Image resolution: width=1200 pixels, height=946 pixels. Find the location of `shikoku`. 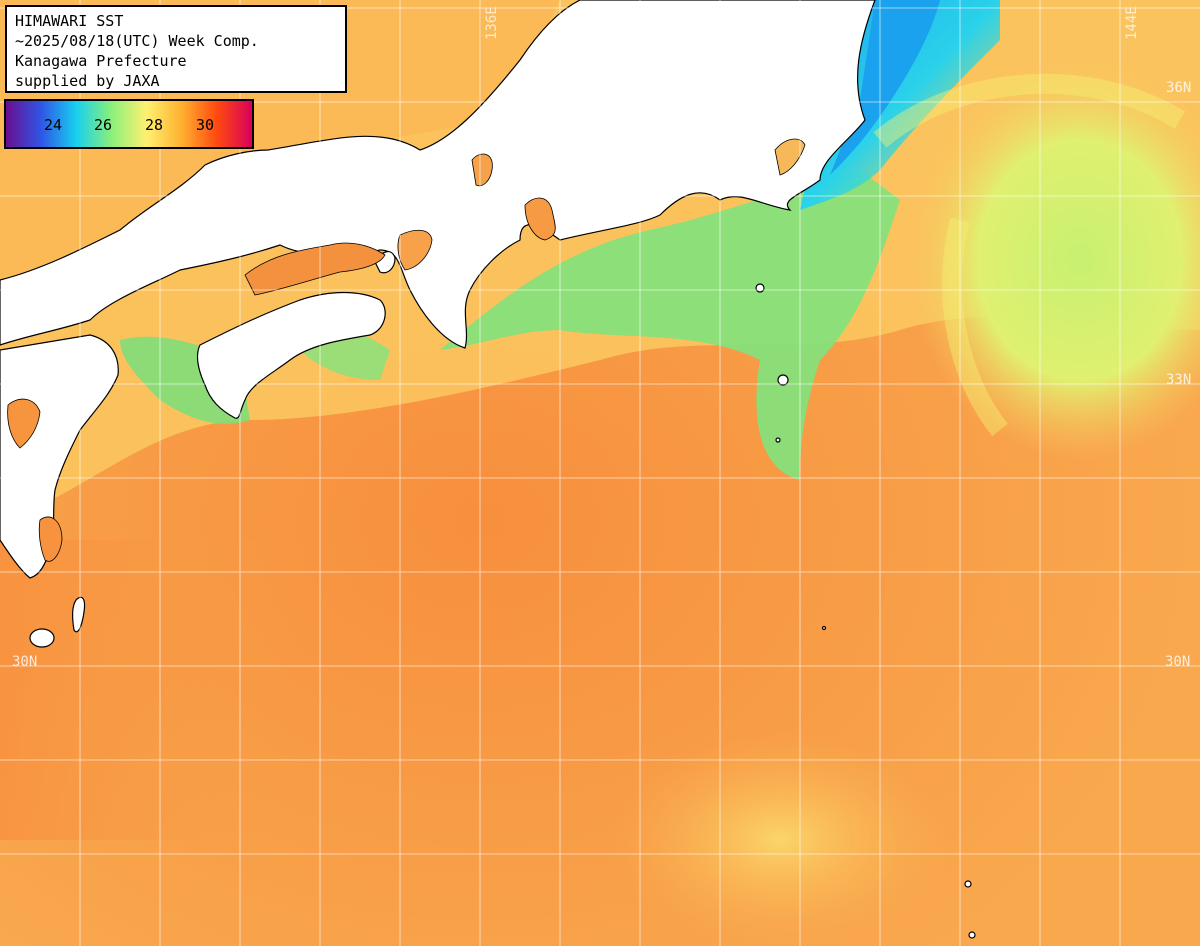

shikoku is located at coordinates (291, 355).